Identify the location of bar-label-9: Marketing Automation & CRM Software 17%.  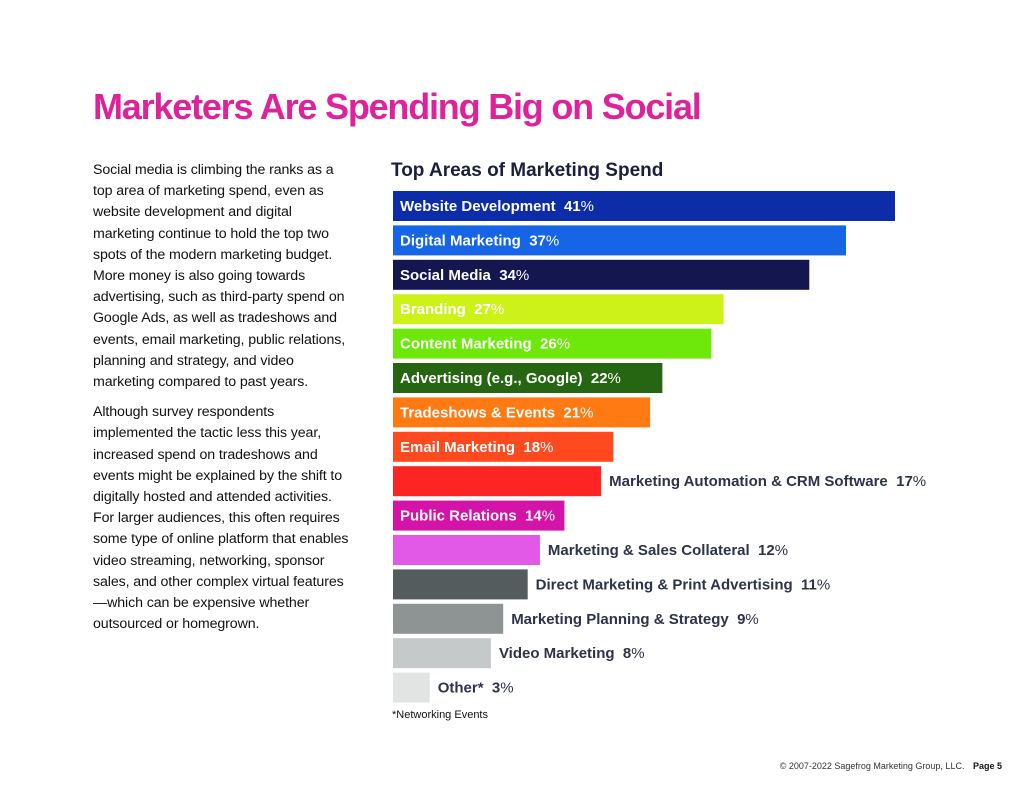
(767, 481).